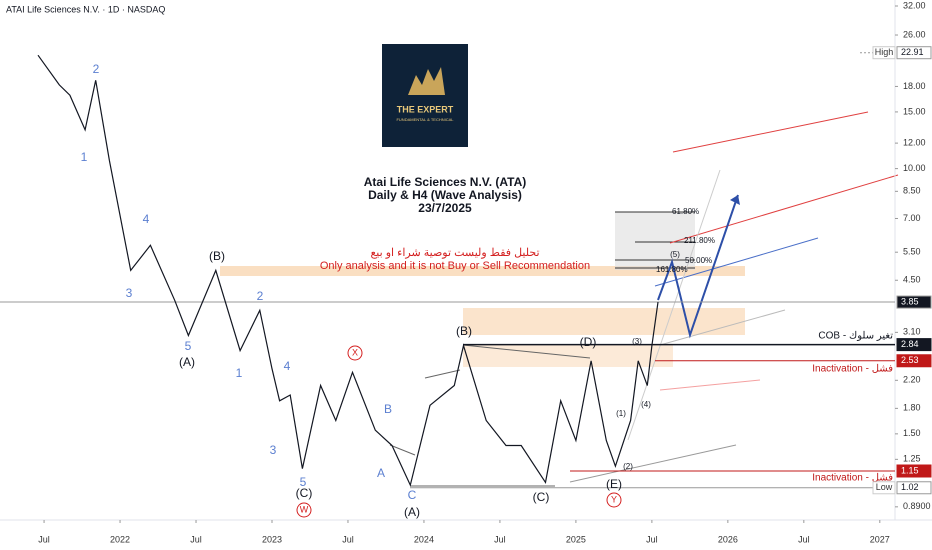 The height and width of the screenshot is (550, 932). I want to click on wave-label: (3), so click(637, 341).